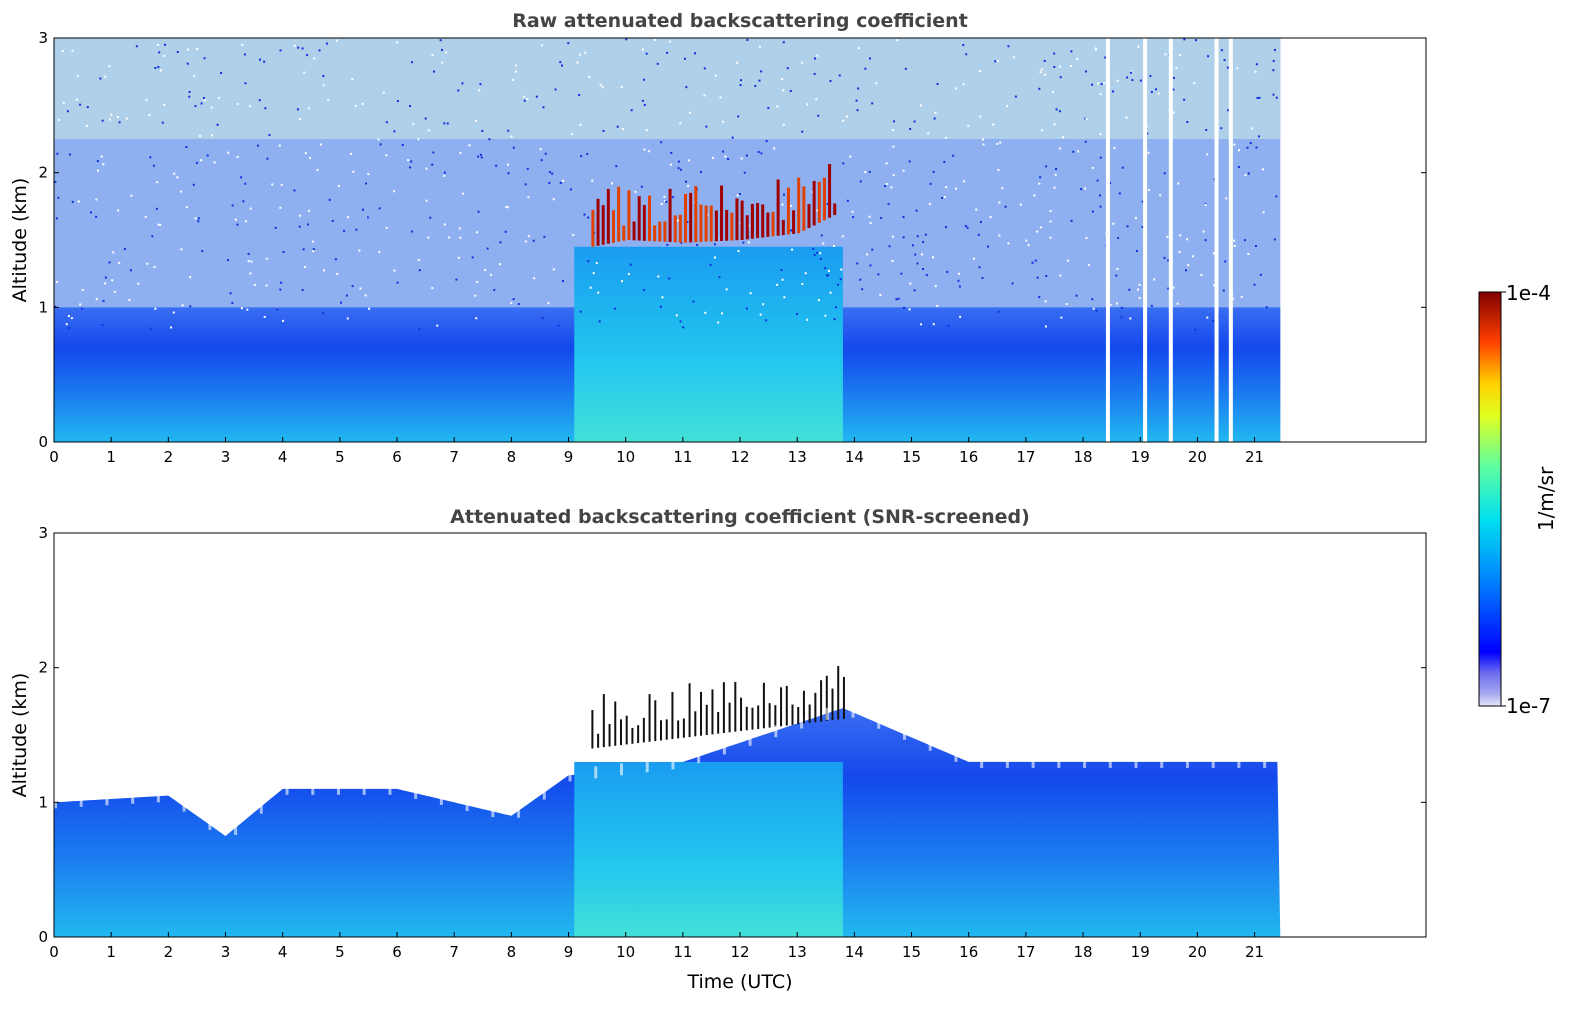 The width and height of the screenshot is (1595, 1020). Describe the element at coordinates (454, 952) in the screenshot. I see `x-tick-label: 7` at that location.